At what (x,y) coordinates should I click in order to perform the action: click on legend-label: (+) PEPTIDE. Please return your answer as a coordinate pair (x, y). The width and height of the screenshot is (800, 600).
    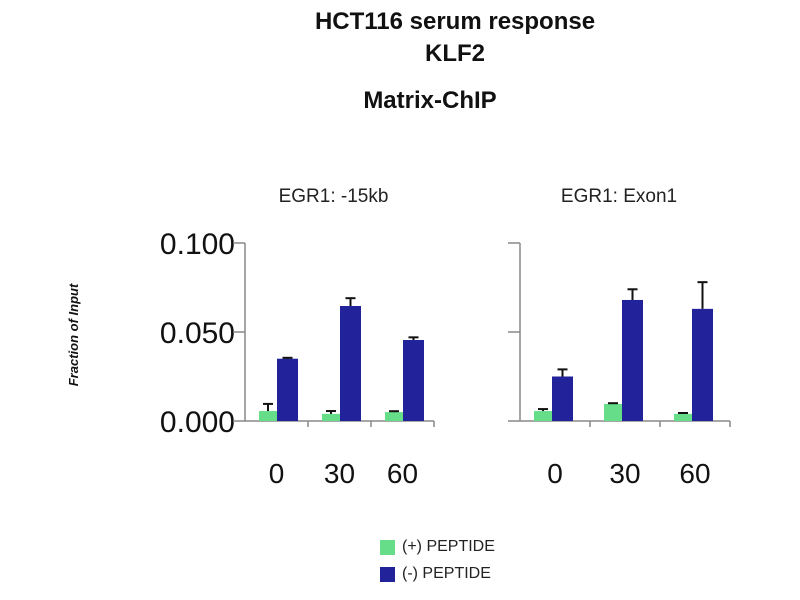
    Looking at the image, I should click on (448, 546).